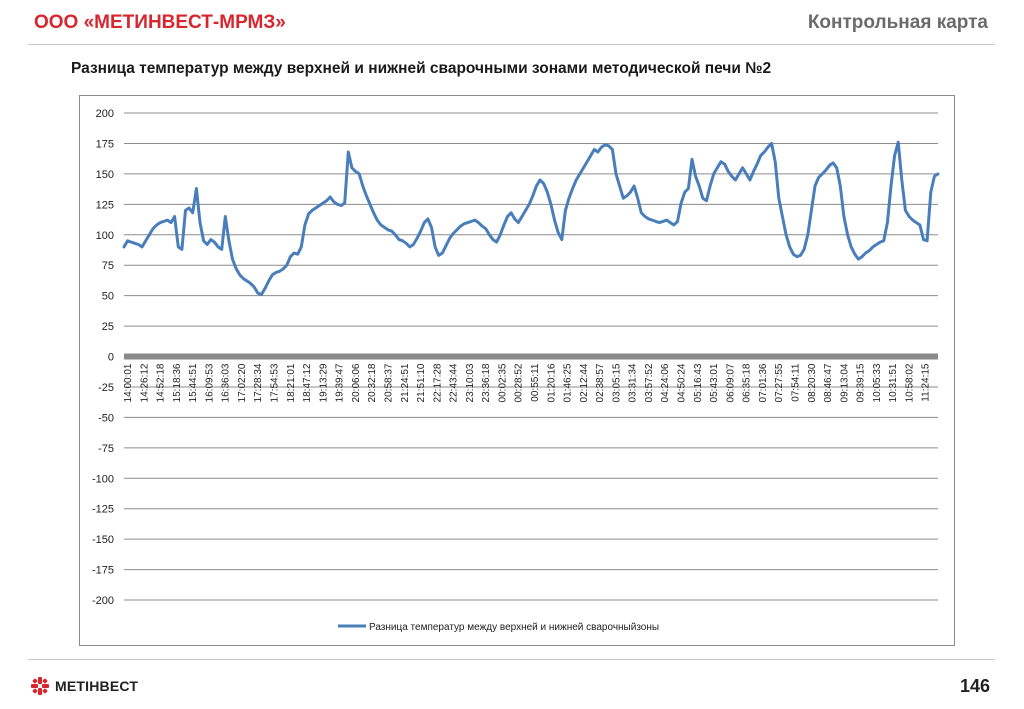  I want to click on y-tick-label: -150, so click(103, 540).